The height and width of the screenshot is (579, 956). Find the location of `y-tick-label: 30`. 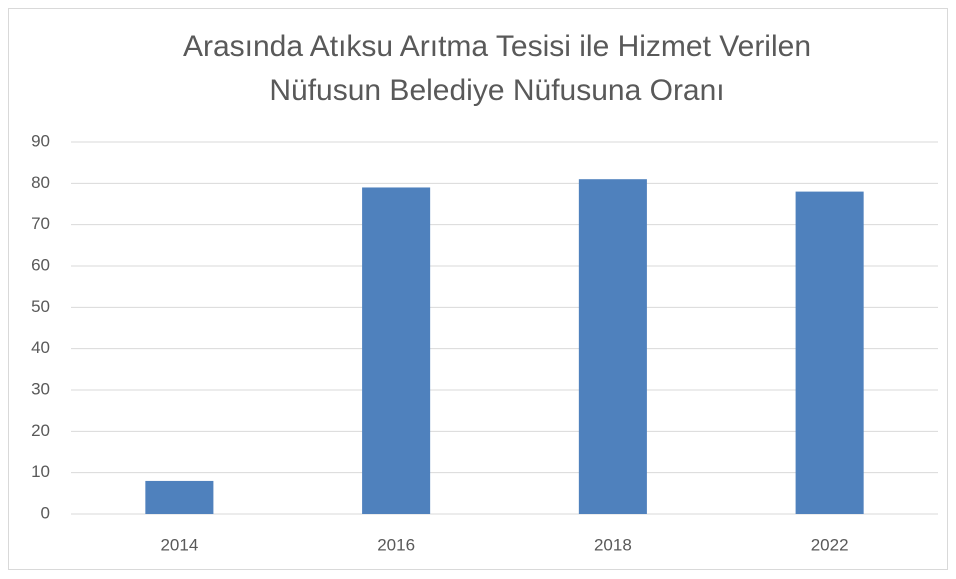

y-tick-label: 30 is located at coordinates (40, 388).